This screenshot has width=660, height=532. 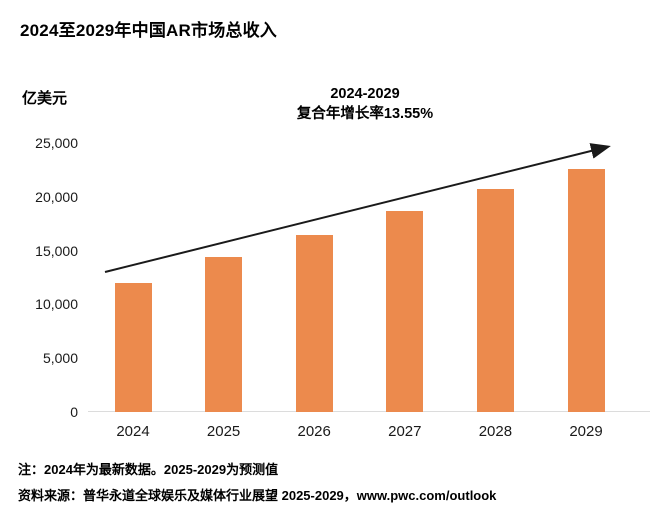 What do you see at coordinates (56, 196) in the screenshot?
I see `y-tick-label: 20,000` at bounding box center [56, 196].